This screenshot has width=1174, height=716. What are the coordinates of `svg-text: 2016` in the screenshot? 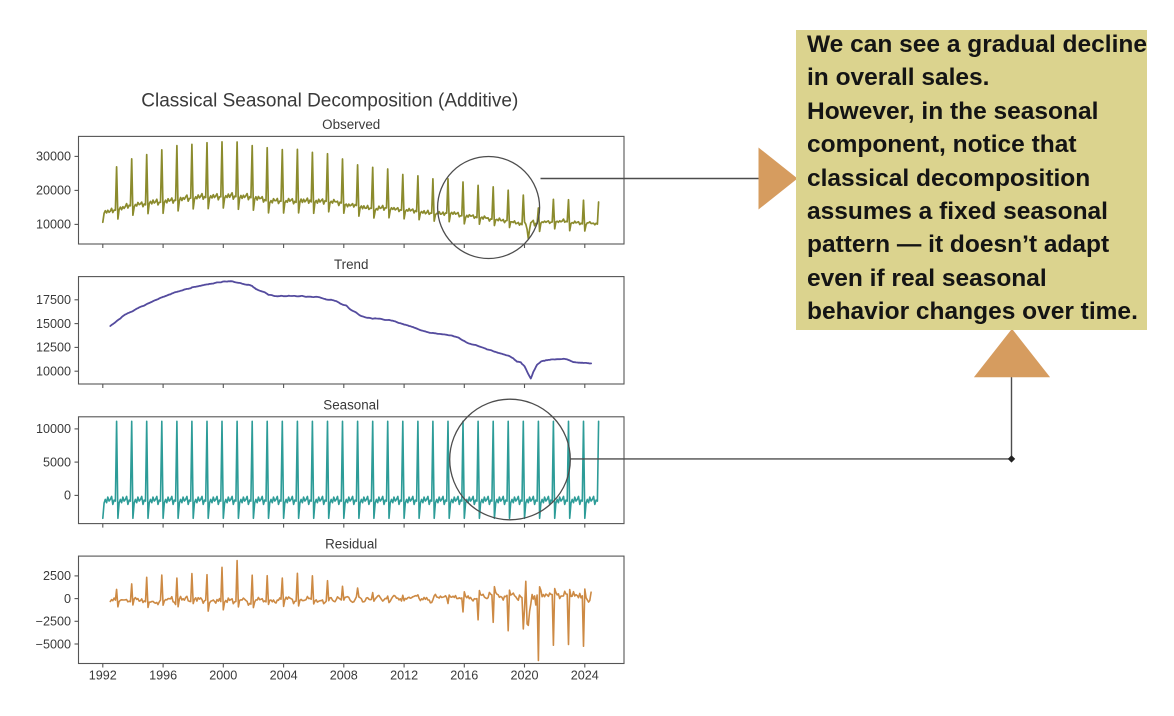 It's located at (464, 676).